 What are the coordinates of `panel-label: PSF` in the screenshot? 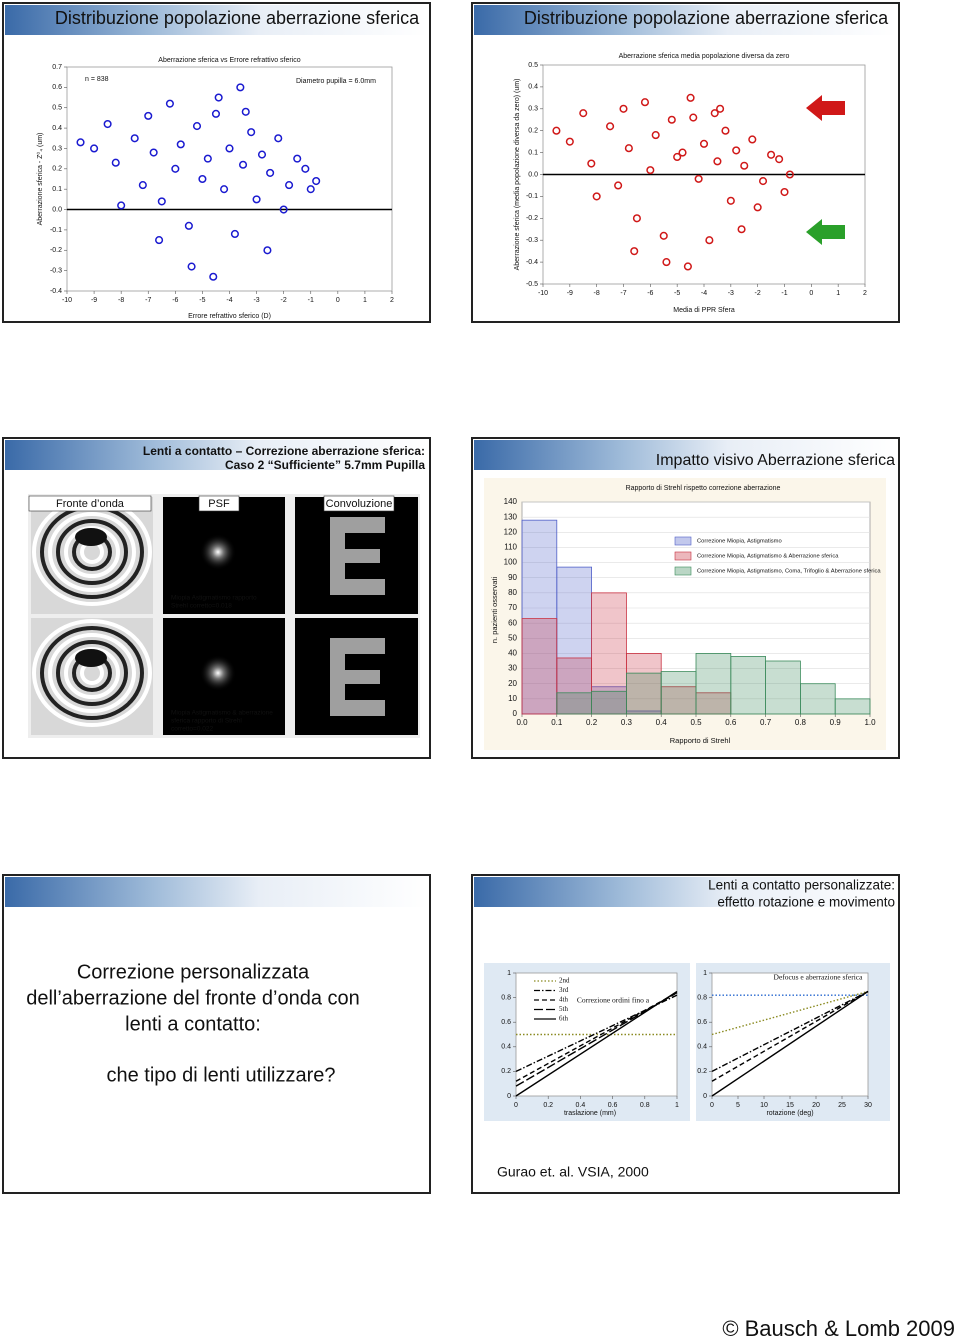 It's located at (219, 504).